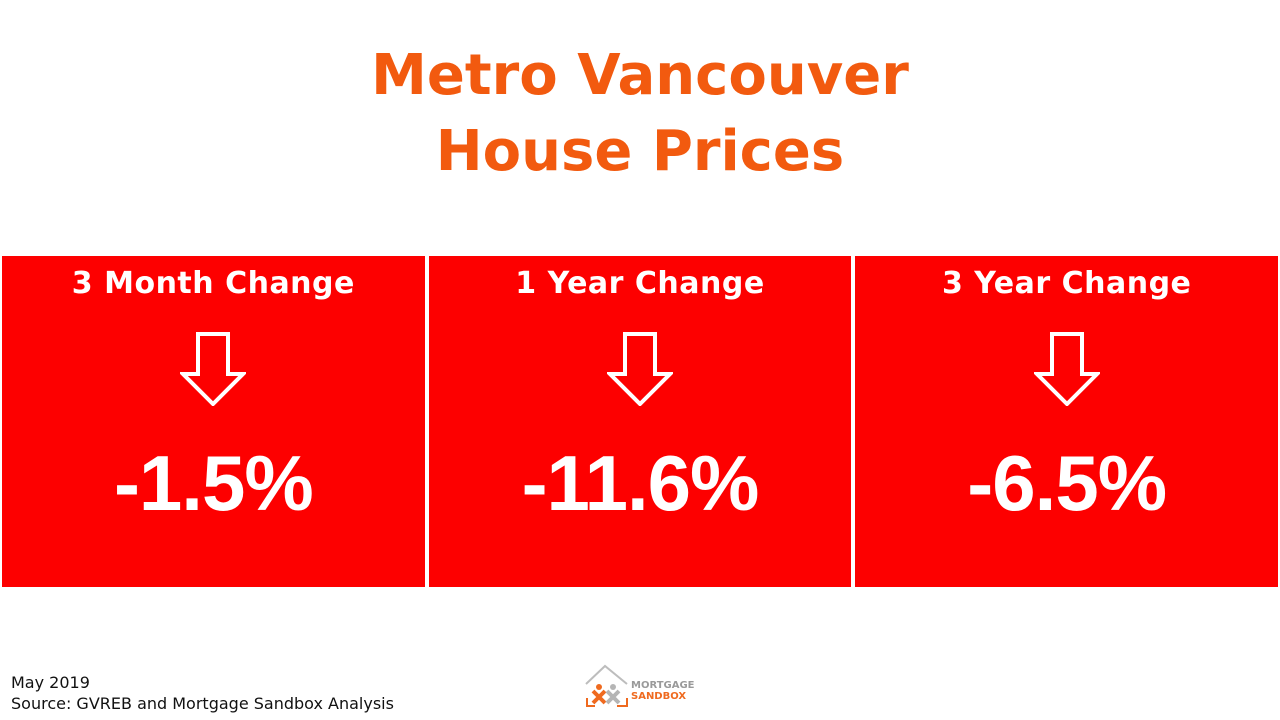  Describe the element at coordinates (640, 283) in the screenshot. I see `panel-label: 1 Year Change` at that location.